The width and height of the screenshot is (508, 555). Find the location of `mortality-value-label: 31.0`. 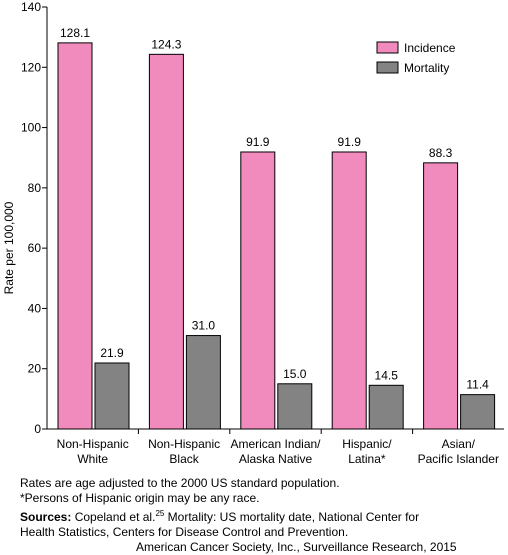

mortality-value-label: 31.0 is located at coordinates (204, 326).